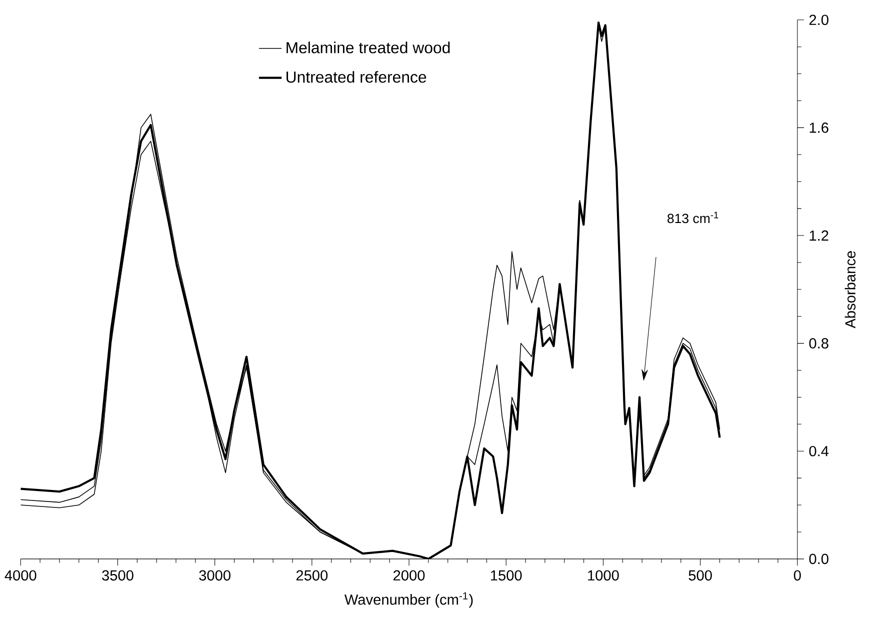 This screenshot has width=870, height=635. I want to click on x-tick-label: 2500, so click(312, 575).